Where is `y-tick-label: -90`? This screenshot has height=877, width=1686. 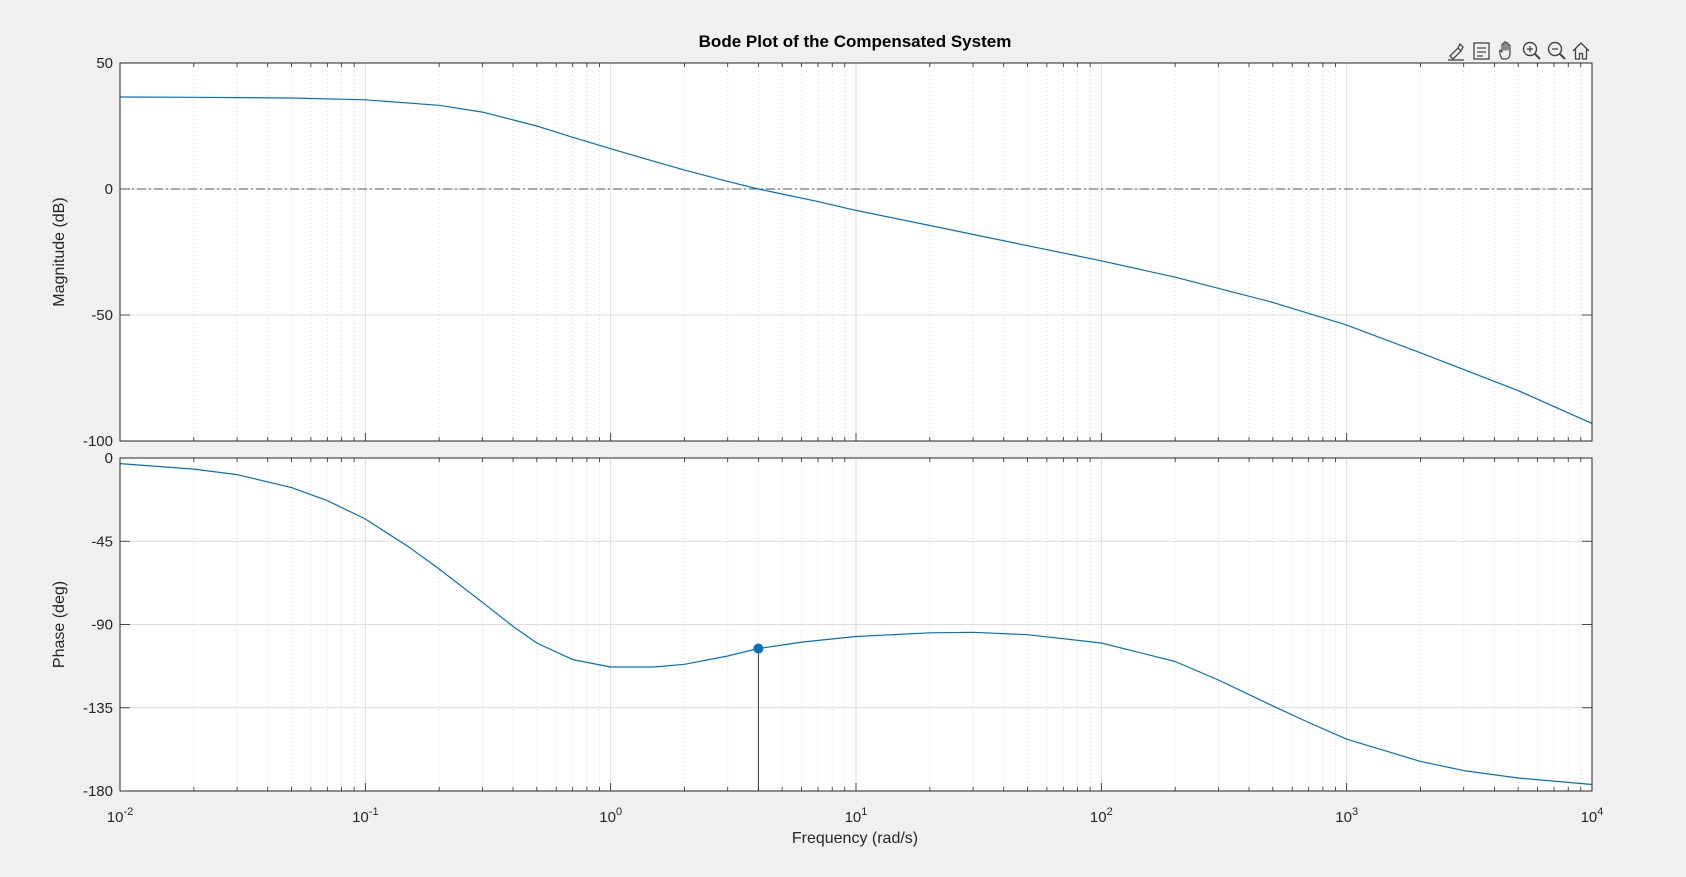
y-tick-label: -90 is located at coordinates (102, 625).